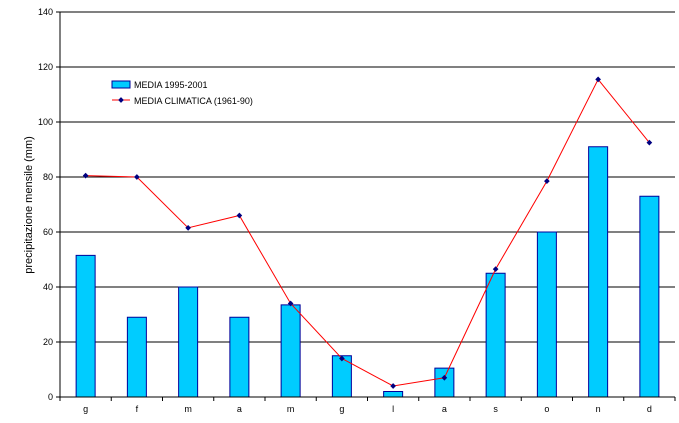  Describe the element at coordinates (50, 397) in the screenshot. I see `y-tick-label: 0` at that location.